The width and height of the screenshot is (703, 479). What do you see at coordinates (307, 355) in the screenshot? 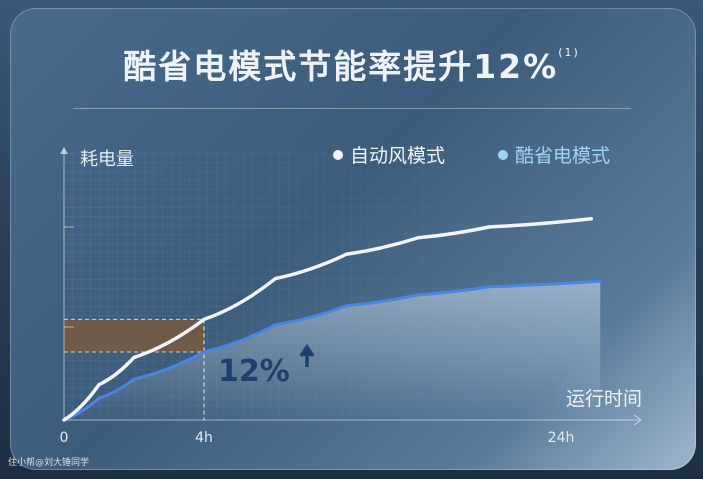
I see `arrow-up-icon` at bounding box center [307, 355].